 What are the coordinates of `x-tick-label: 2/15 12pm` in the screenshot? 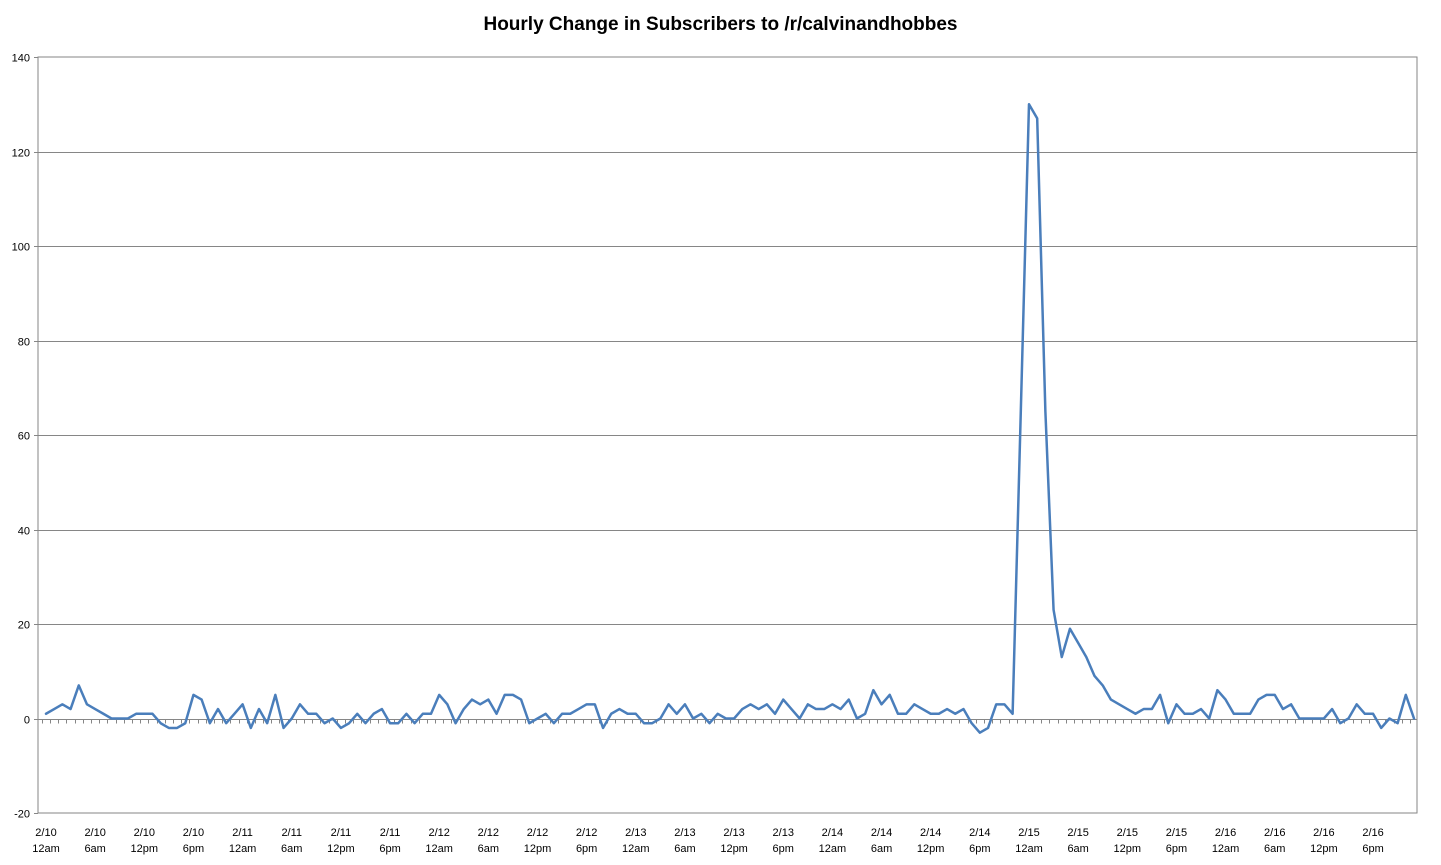 It's located at (1128, 841).